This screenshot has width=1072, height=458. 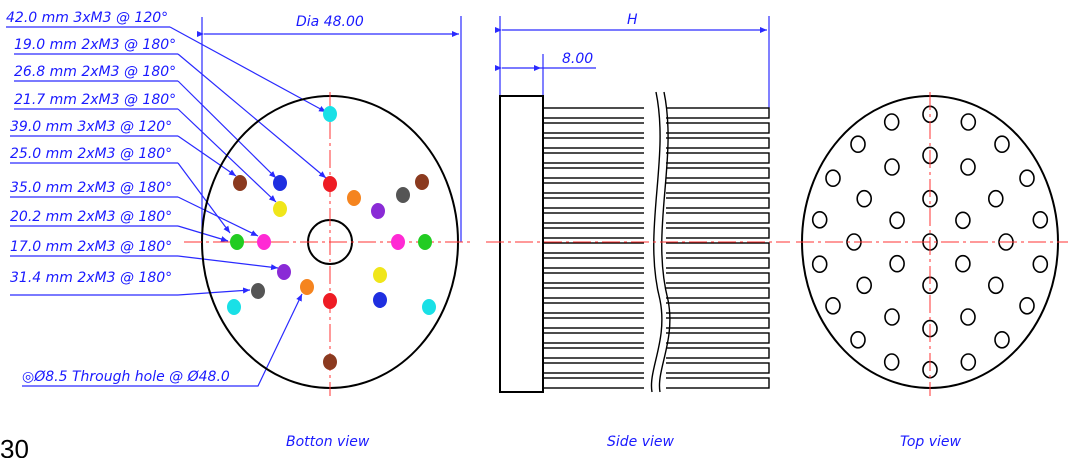 I want to click on callout-label: 25.0 mm 2xM3 @ 180°, so click(x=91, y=154).